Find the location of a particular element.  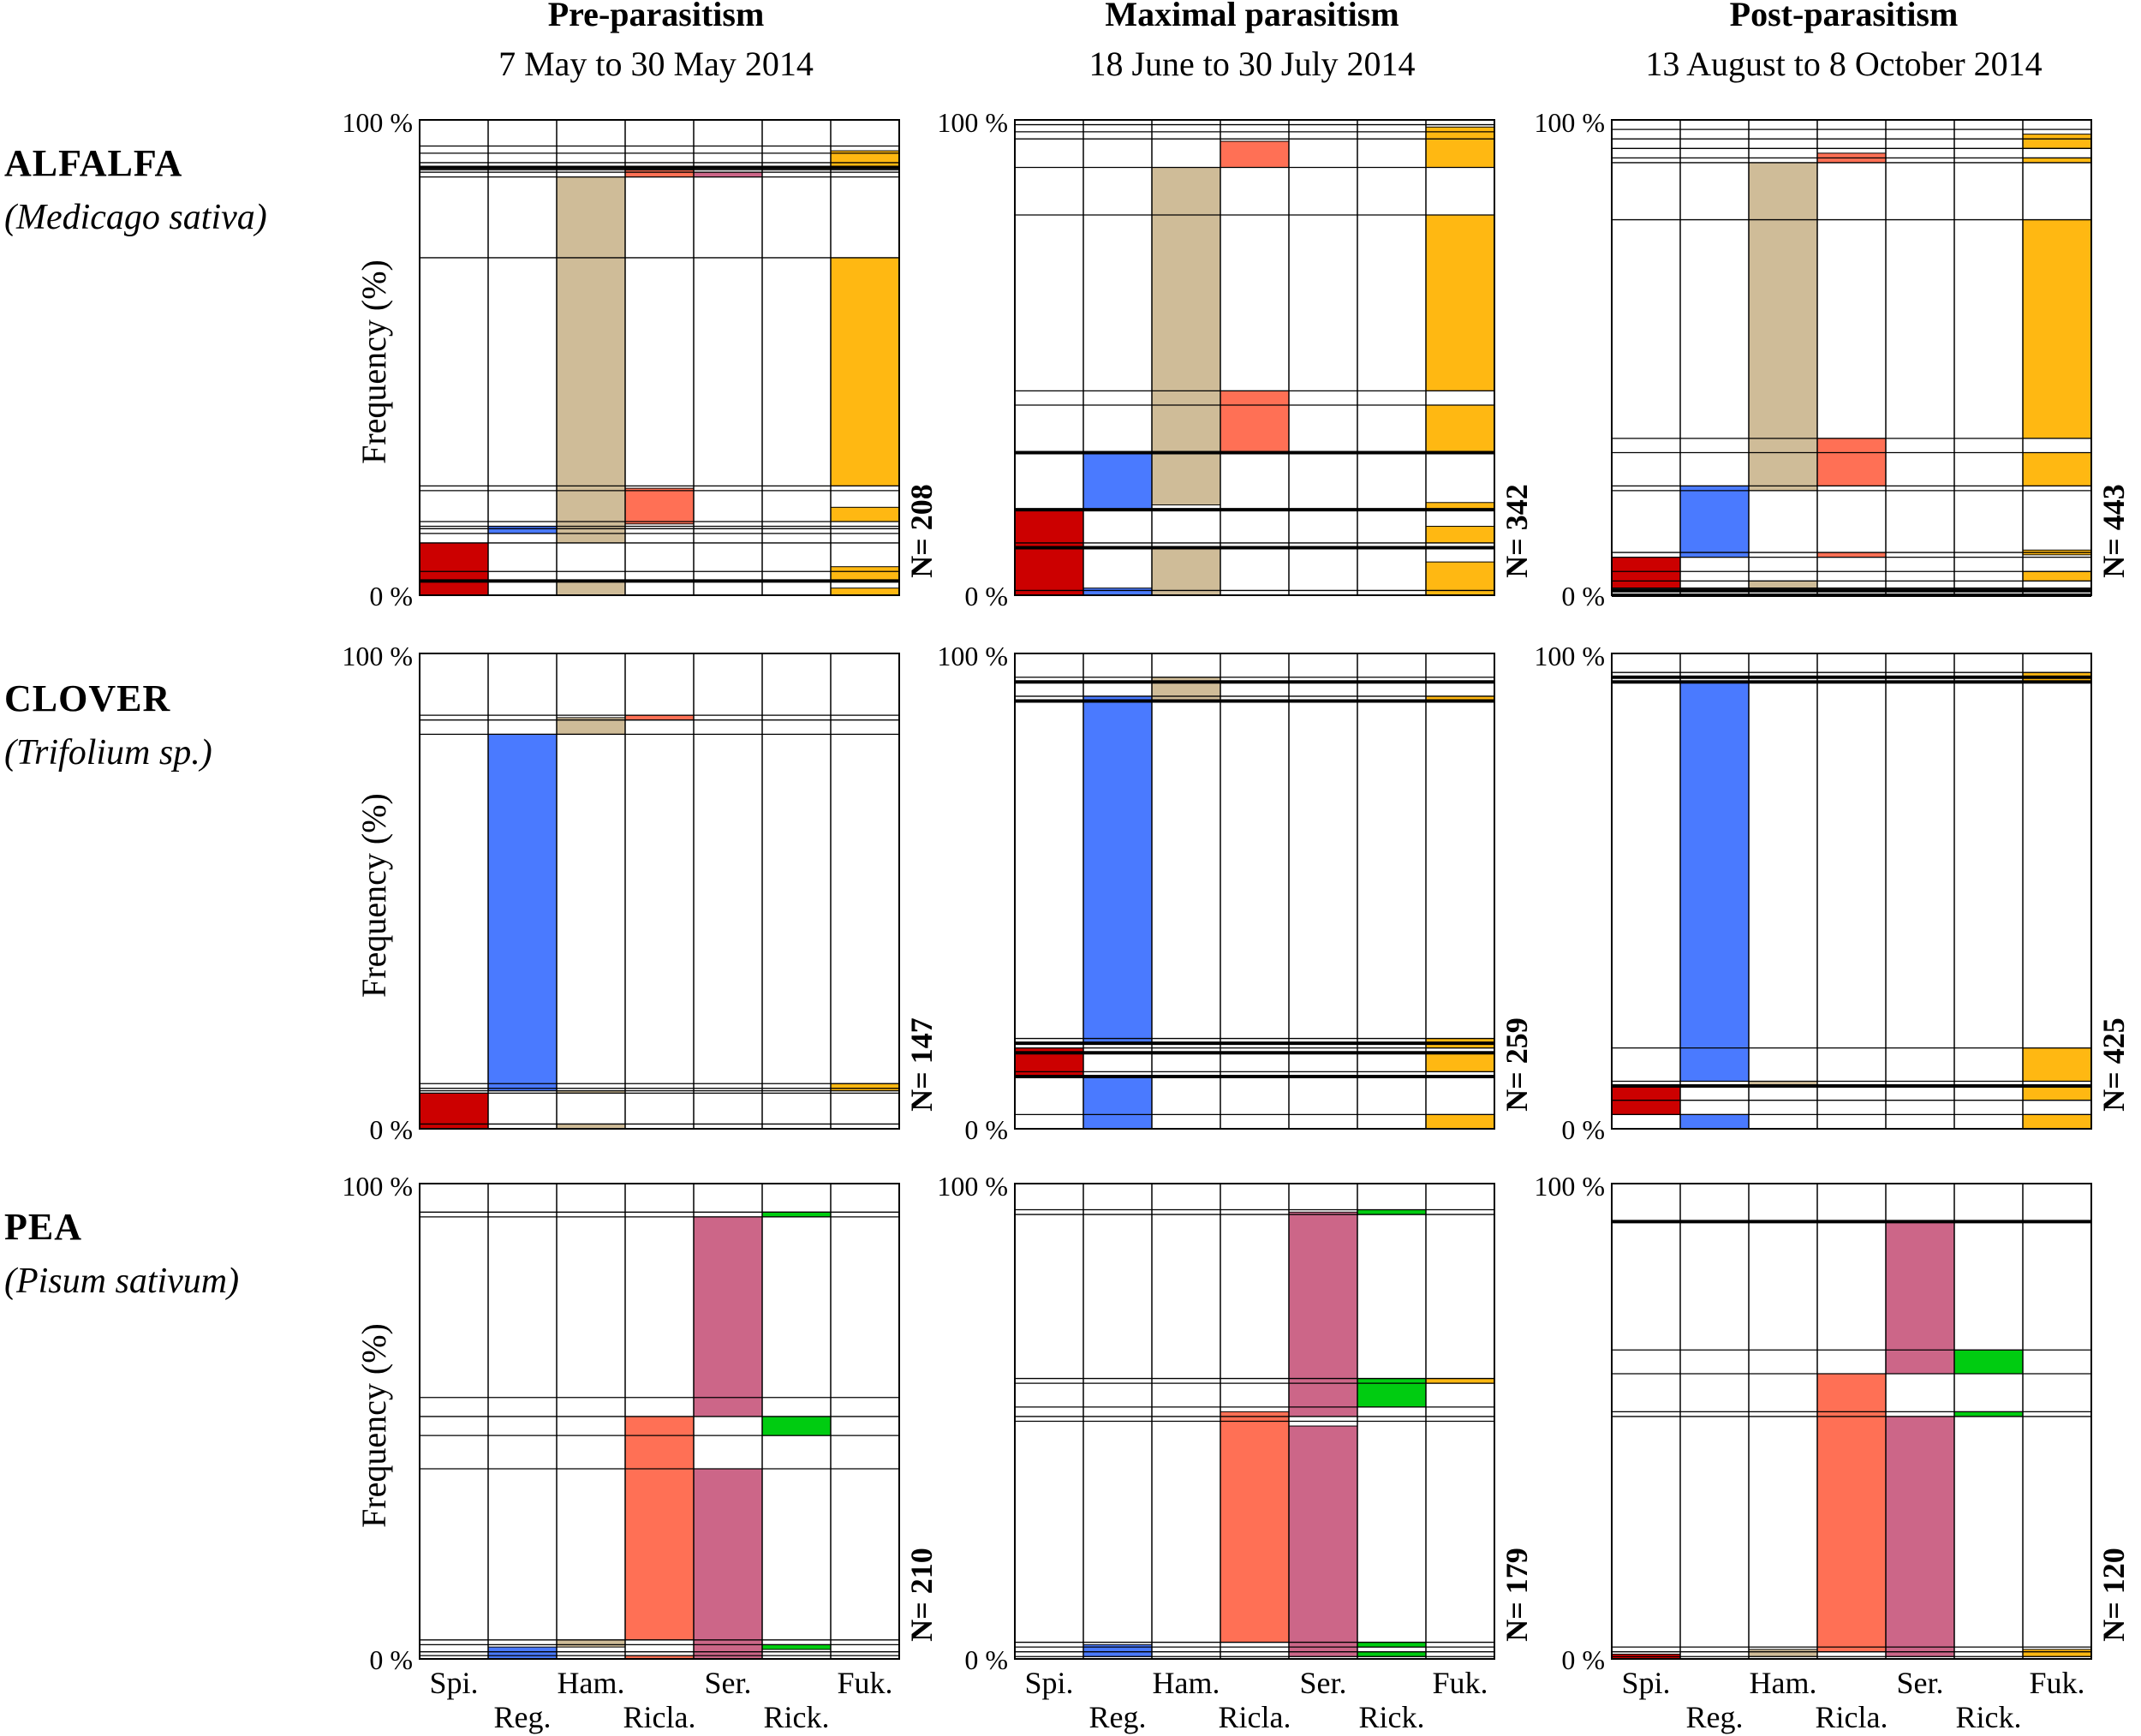

crop-name-alfalfa: ALFALFA is located at coordinates (93, 163).